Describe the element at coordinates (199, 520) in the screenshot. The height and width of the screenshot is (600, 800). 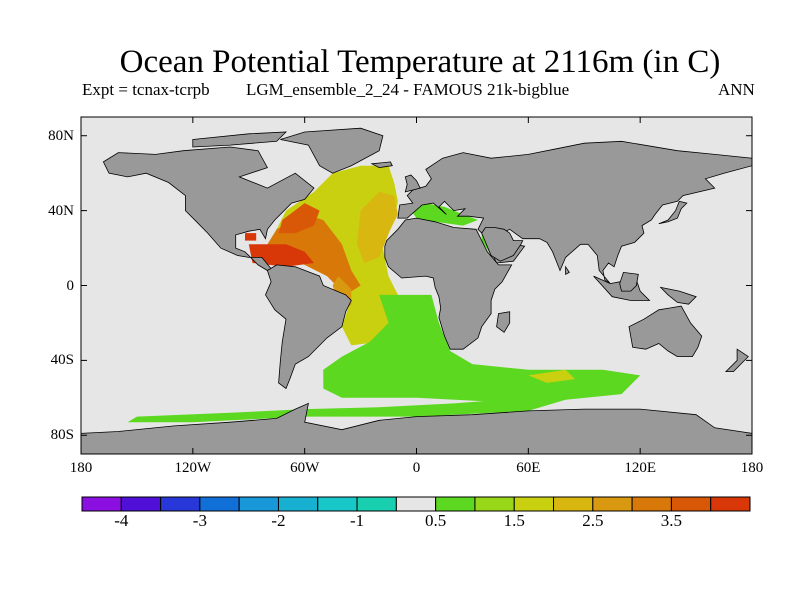
I see `color-legend-label: -3` at that location.